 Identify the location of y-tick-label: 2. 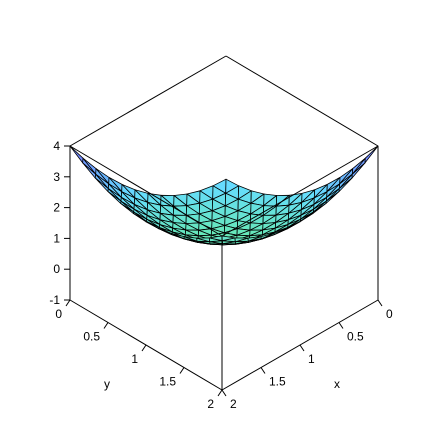
(210, 404).